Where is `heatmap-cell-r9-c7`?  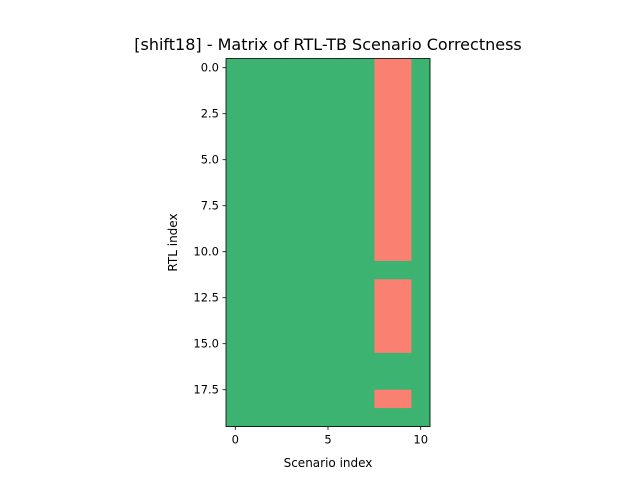
heatmap-cell-r9-c7 is located at coordinates (365, 233).